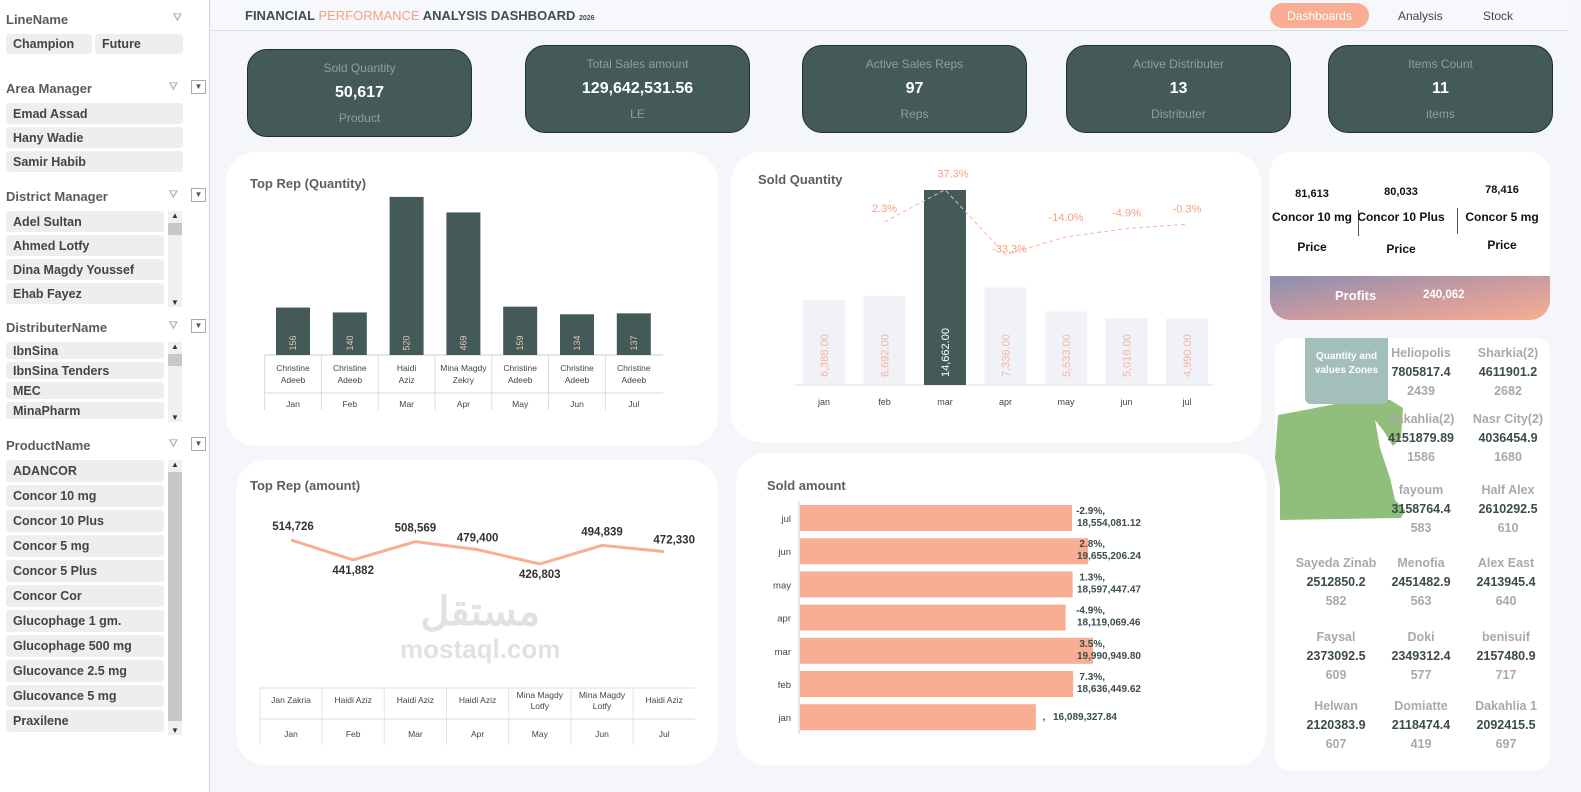 This screenshot has height=792, width=1581. Describe the element at coordinates (1085, 717) in the screenshot. I see `data-label: 16,089,327.84` at that location.